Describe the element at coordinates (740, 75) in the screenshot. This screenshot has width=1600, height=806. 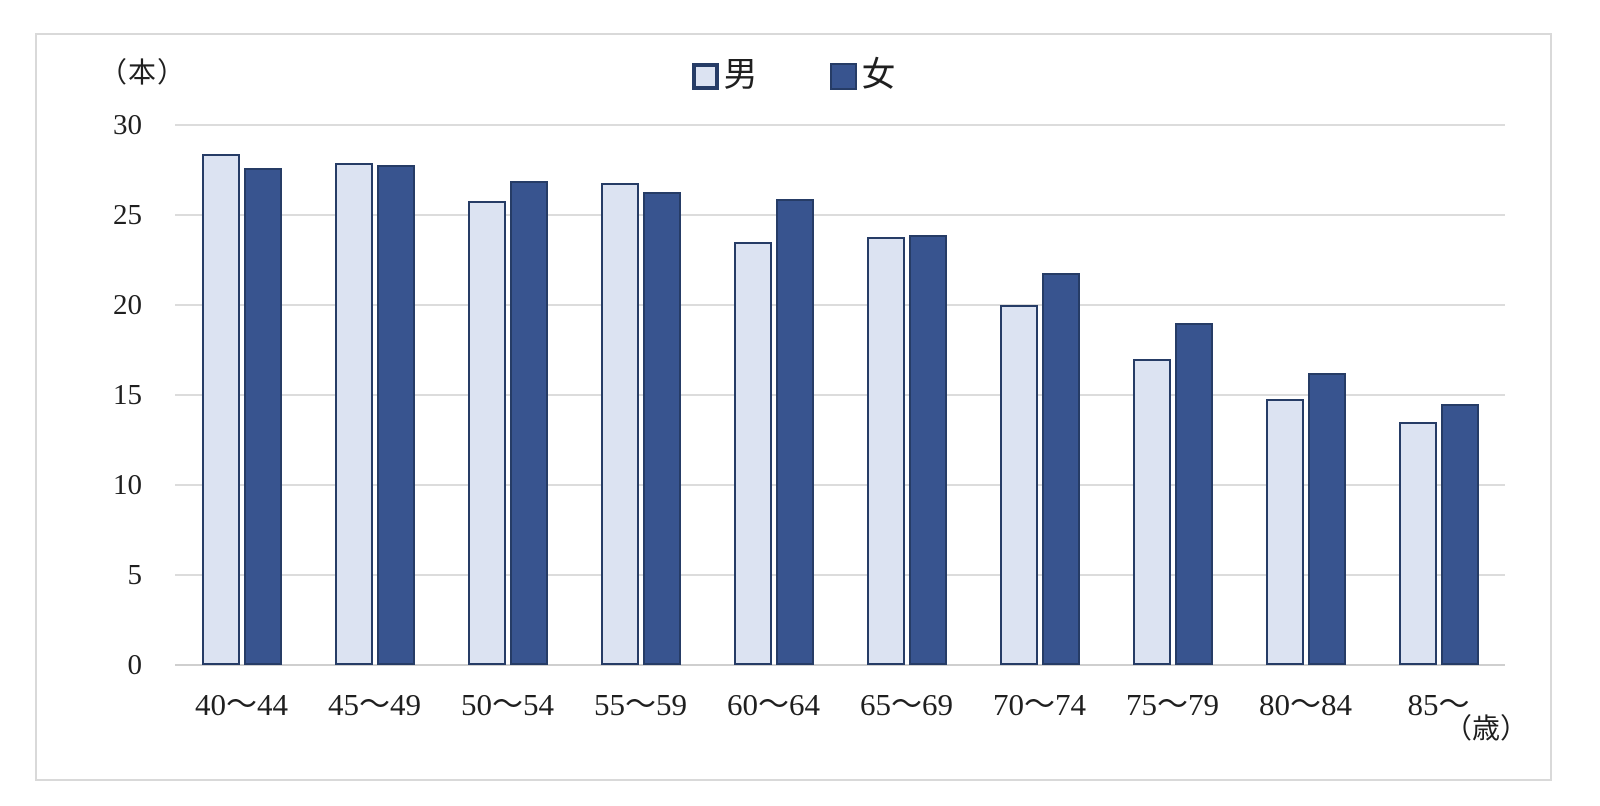
I see `legend-label-male: 男` at that location.